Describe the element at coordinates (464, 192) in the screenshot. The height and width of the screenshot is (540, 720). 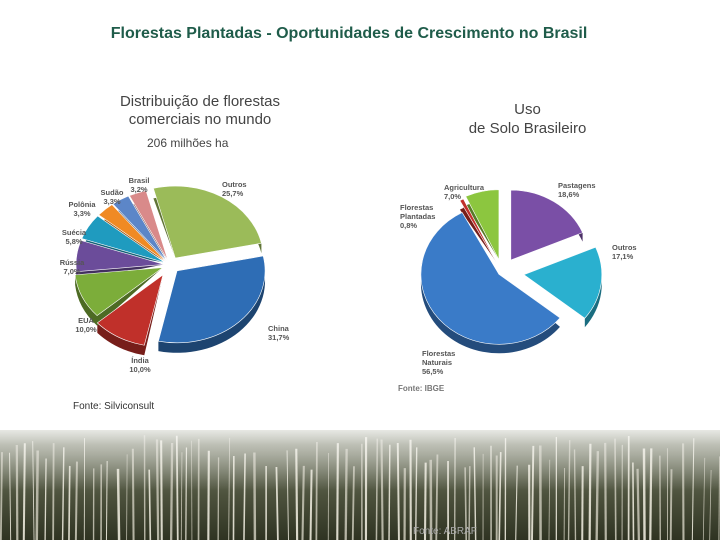
I see `brazil-label-agricultura: Agricultura 7,0%` at that location.